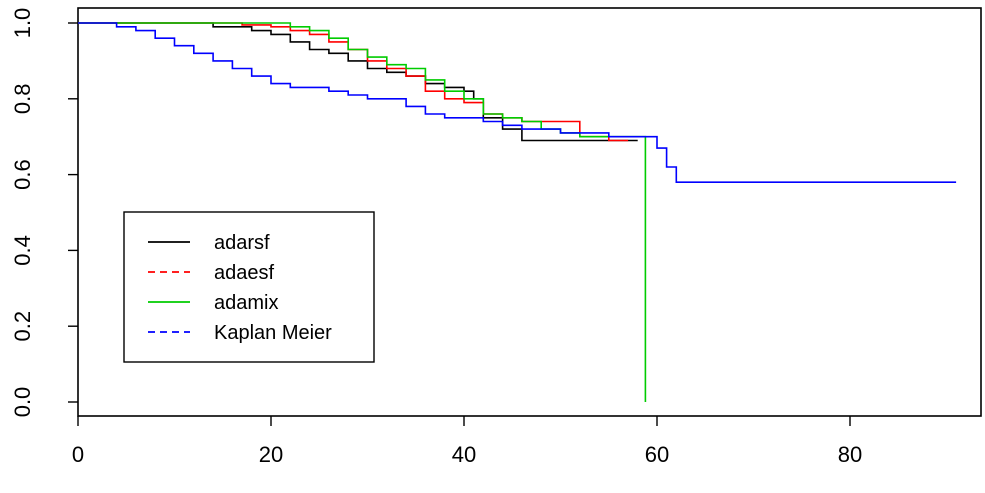  I want to click on y-tick-label-4: 0.8, so click(22, 99).